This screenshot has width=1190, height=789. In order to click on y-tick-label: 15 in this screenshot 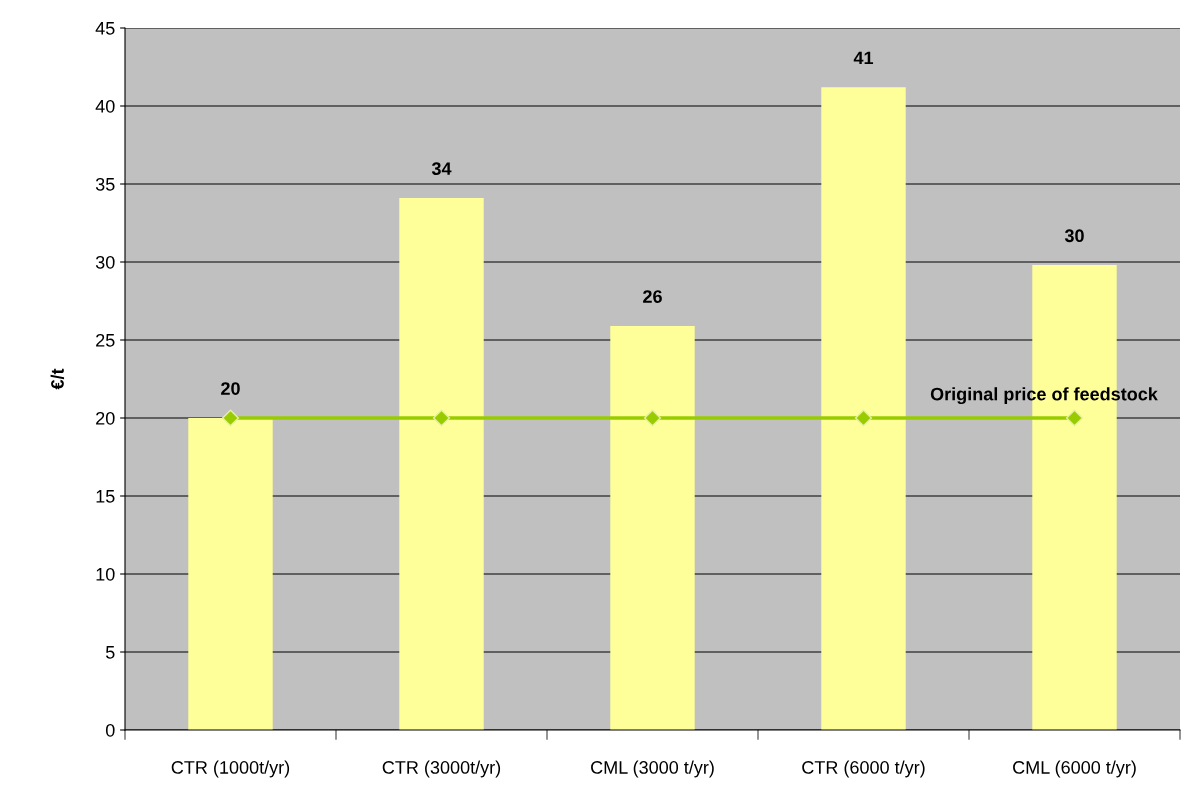, I will do `click(105, 496)`.